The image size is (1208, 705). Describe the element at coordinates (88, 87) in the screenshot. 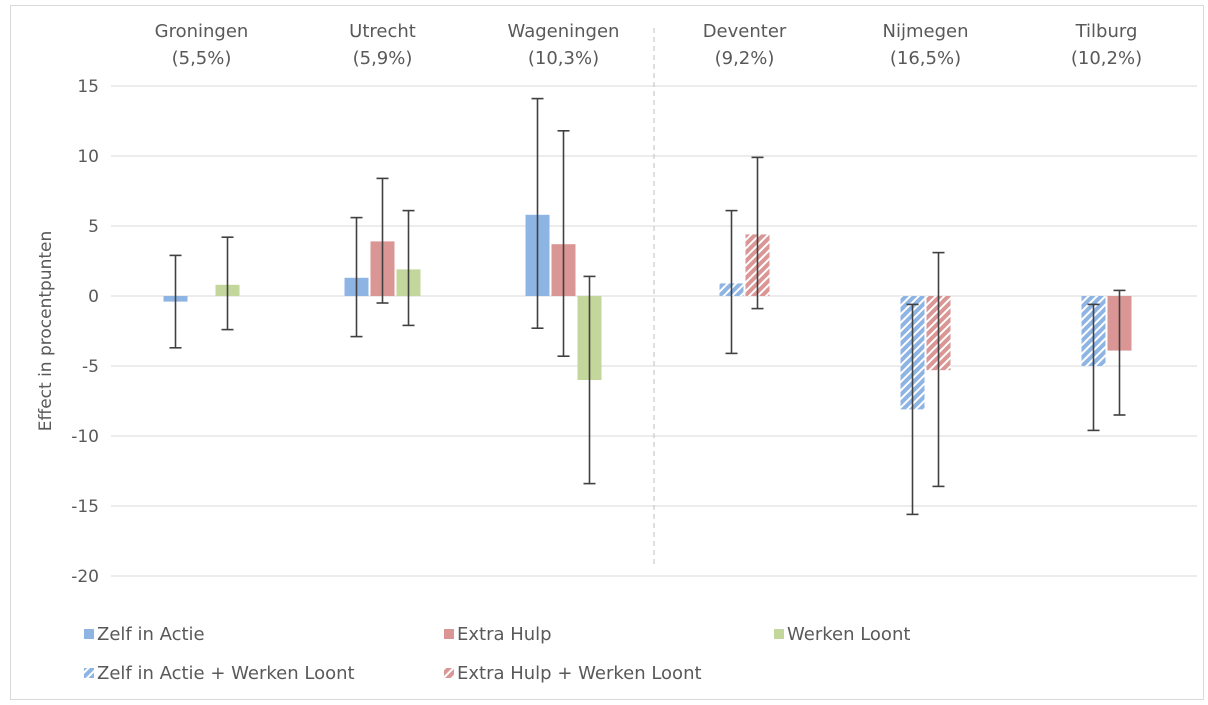

I see `y-tick-label: 15` at that location.